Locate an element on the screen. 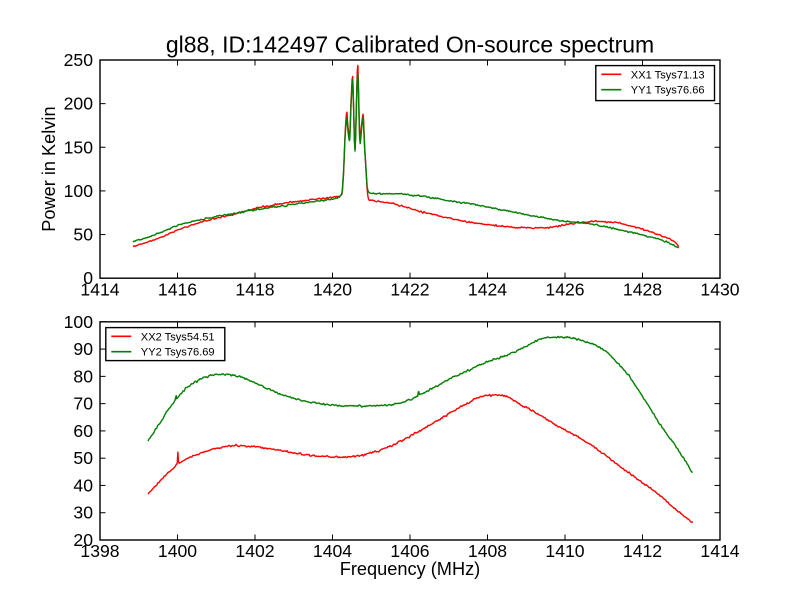 The image size is (800, 600). svg-text: 20 is located at coordinates (83, 540).